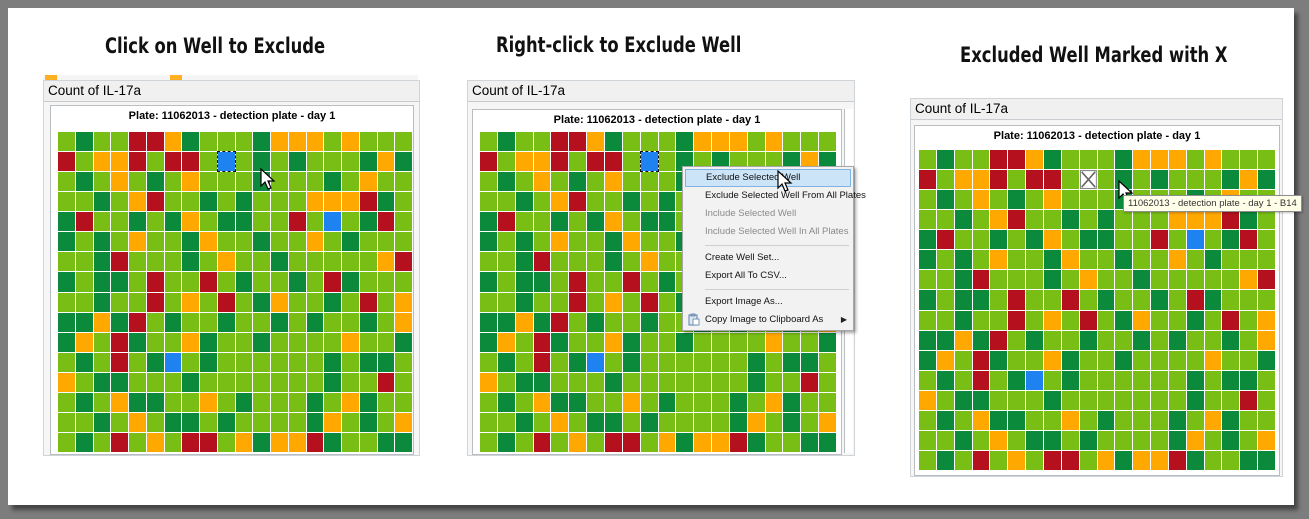 The width and height of the screenshot is (1309, 519). What do you see at coordinates (1088, 180) in the screenshot?
I see `excluded-well` at bounding box center [1088, 180].